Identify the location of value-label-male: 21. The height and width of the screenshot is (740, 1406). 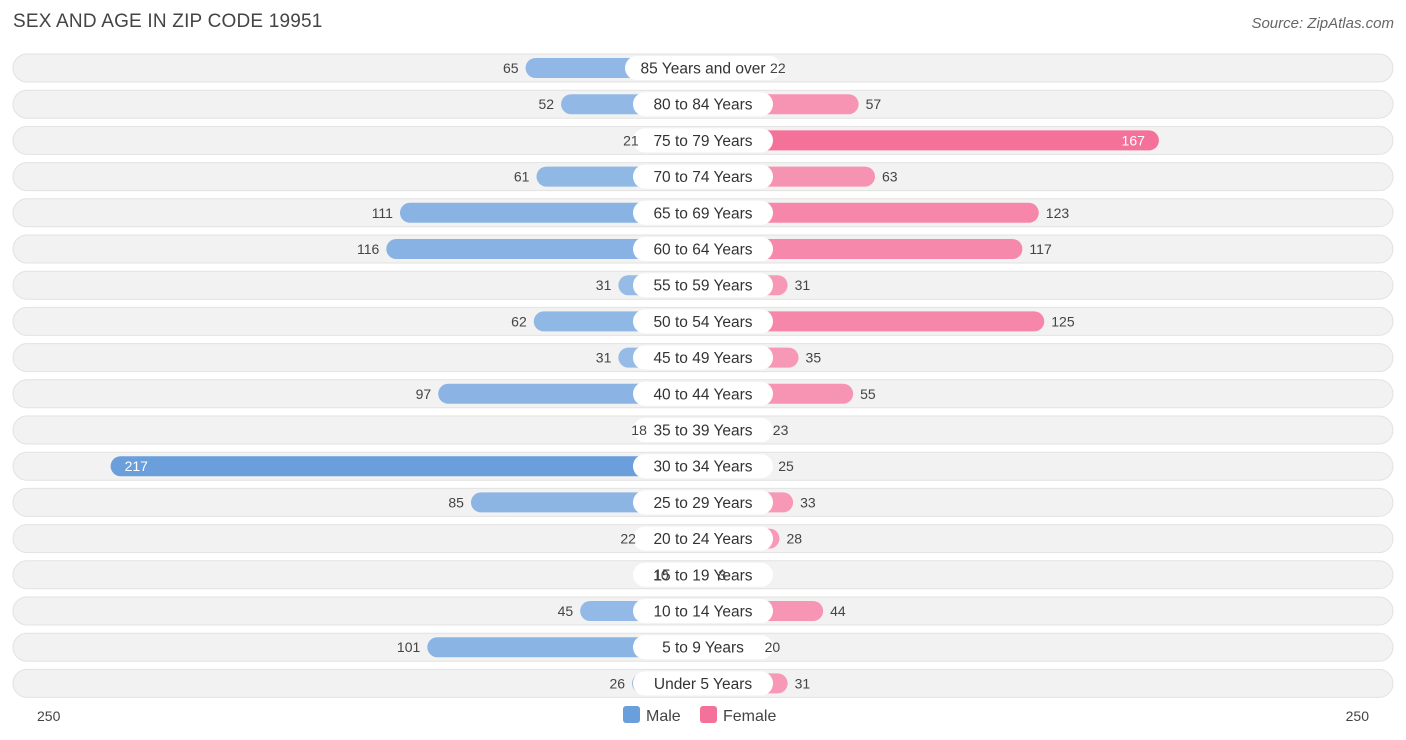
(631, 140).